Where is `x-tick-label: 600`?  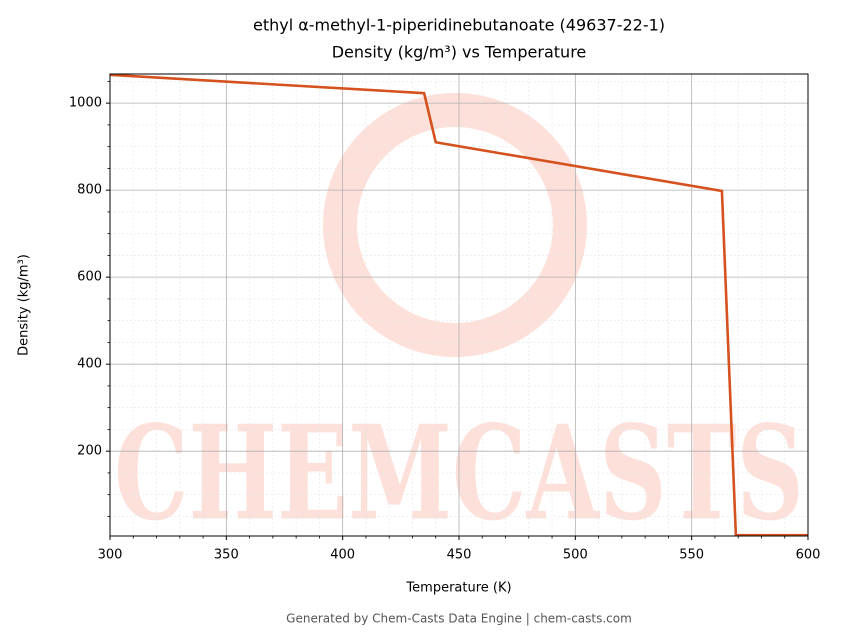 x-tick-label: 600 is located at coordinates (808, 555).